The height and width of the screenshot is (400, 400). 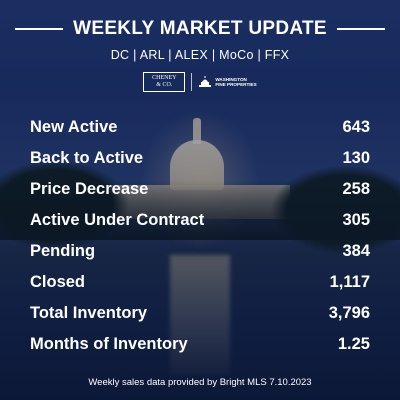 I want to click on brand-logos: CHENEY & CO. WASHINGTON FINE PROPERTIES, so click(x=200, y=82).